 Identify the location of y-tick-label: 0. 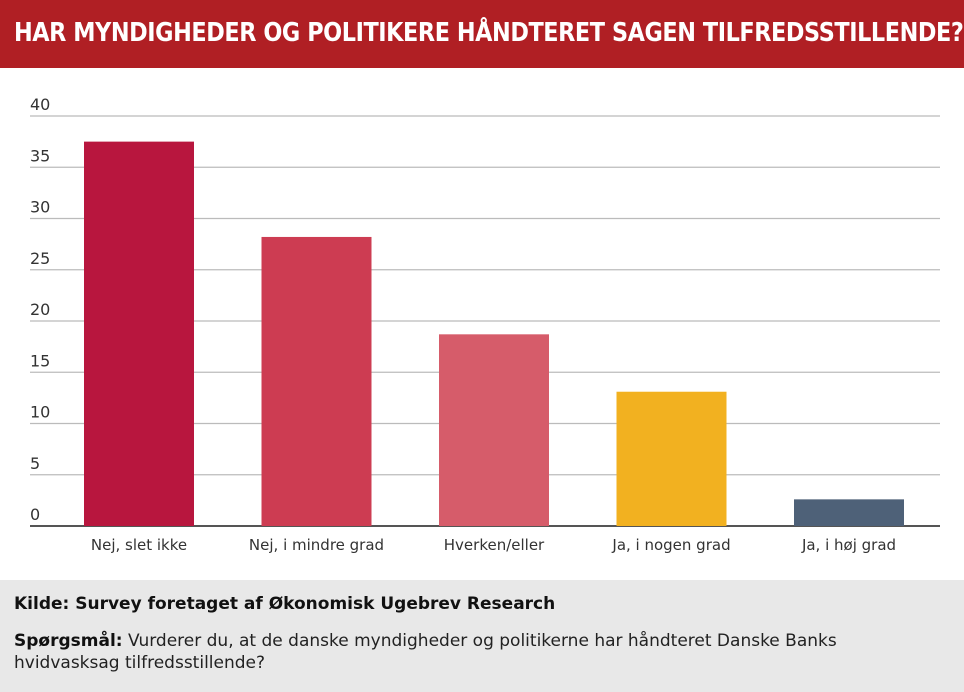
(35, 514).